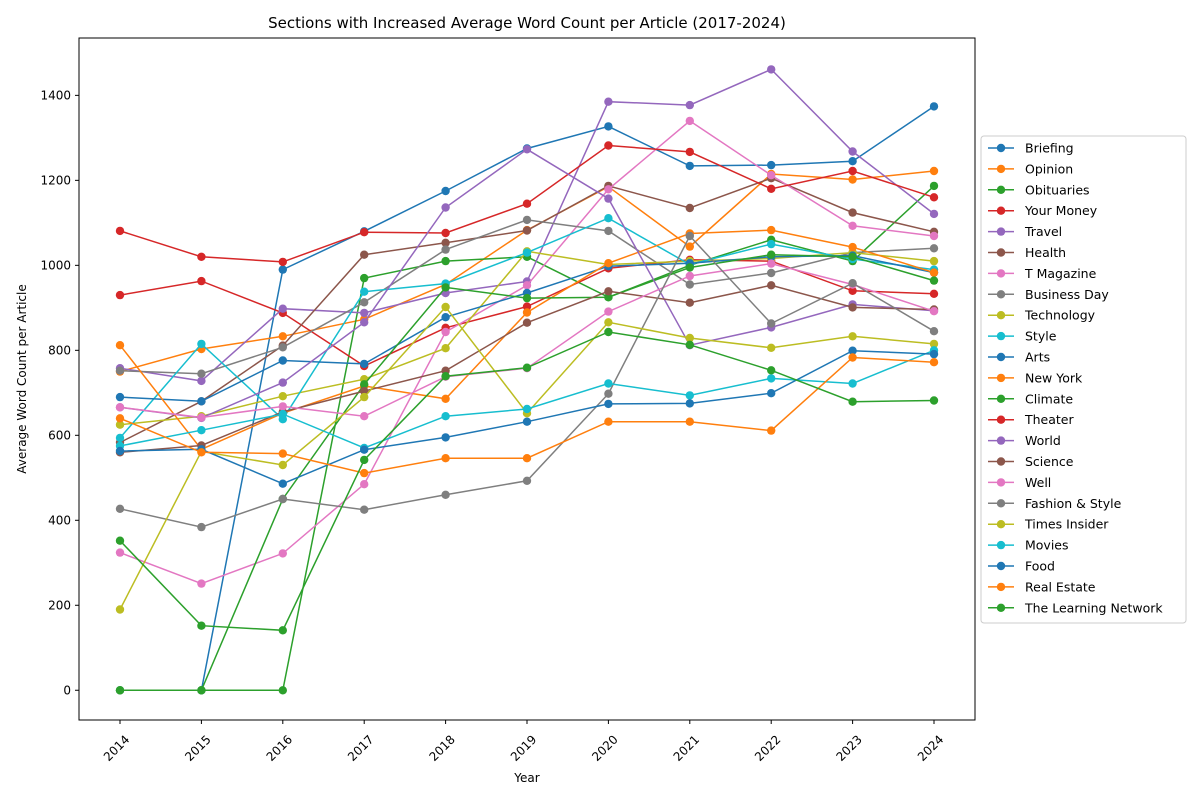 The image size is (1200, 804). I want to click on x-tick-label: 2018, so click(441, 747).